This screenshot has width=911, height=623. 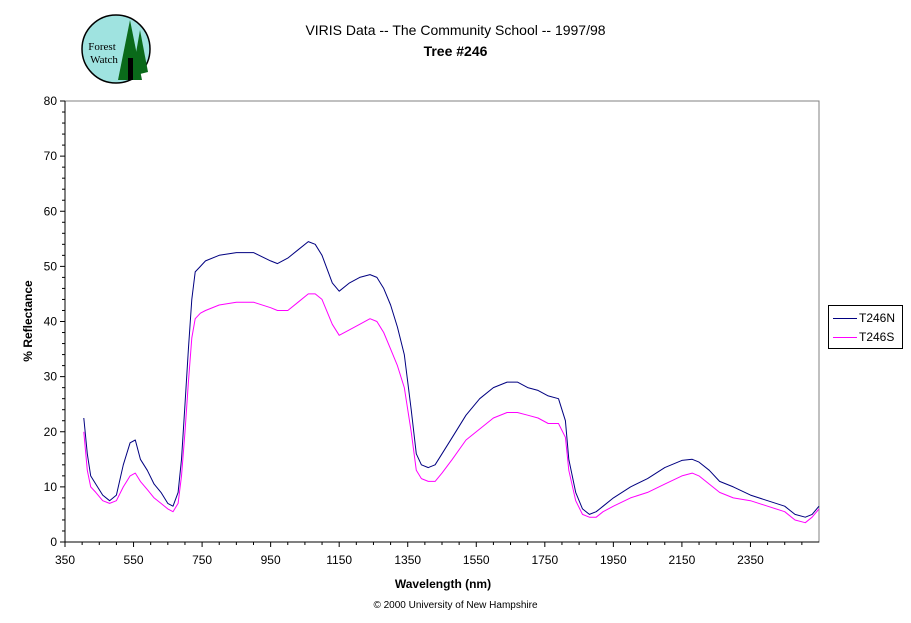 What do you see at coordinates (865, 327) in the screenshot?
I see `legend: T246N T246S` at bounding box center [865, 327].